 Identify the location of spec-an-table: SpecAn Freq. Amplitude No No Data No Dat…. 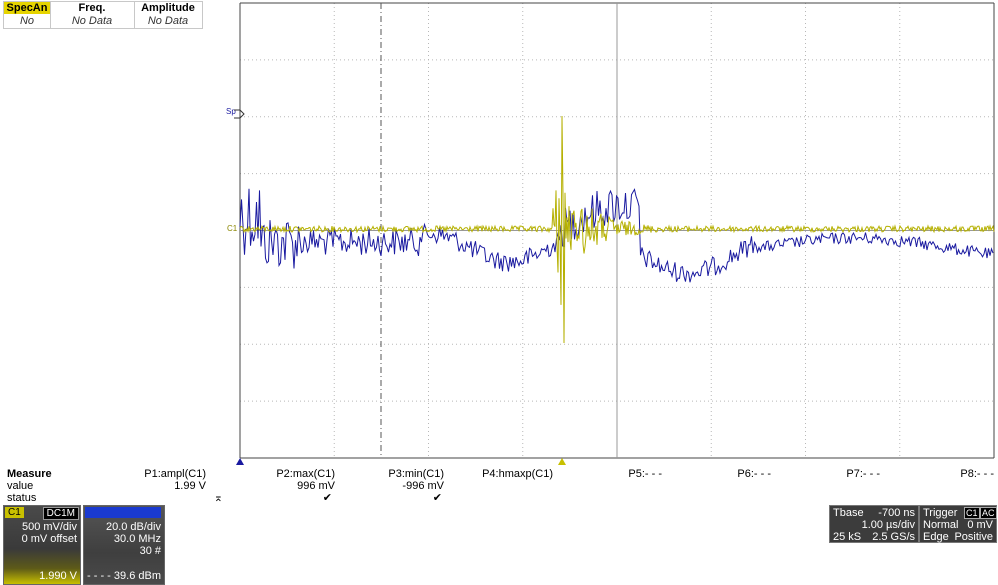
(103, 15).